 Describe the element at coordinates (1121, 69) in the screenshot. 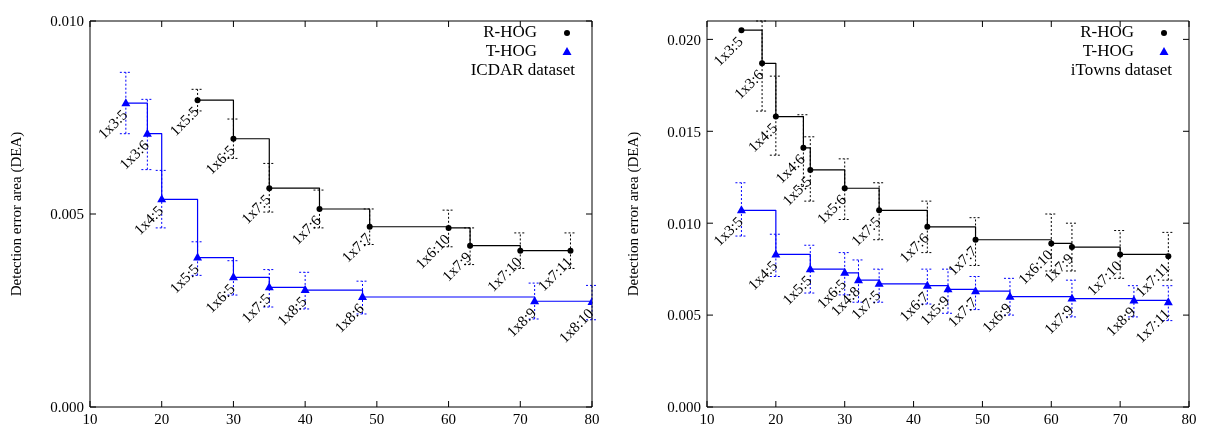

I see `annotation: iTowns dataset` at that location.